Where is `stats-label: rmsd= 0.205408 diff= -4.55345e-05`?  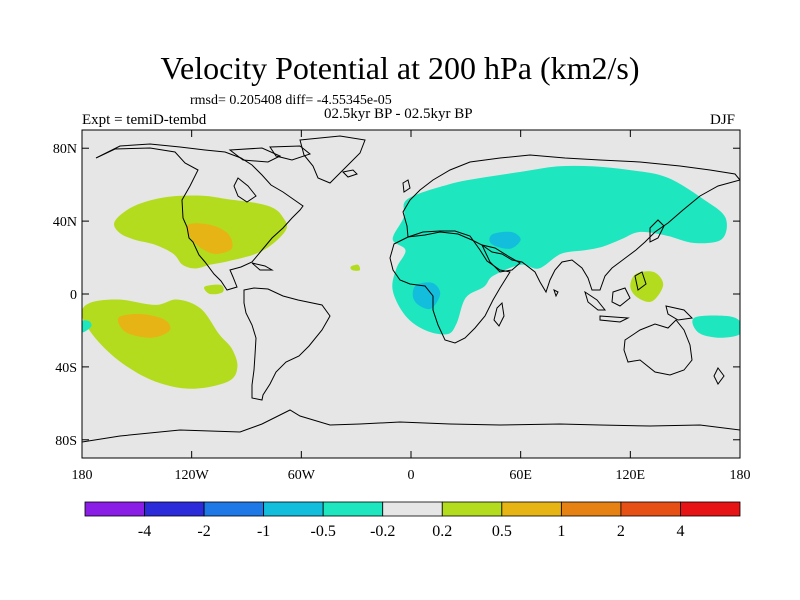 stats-label: rmsd= 0.205408 diff= -4.55345e-05 is located at coordinates (291, 100).